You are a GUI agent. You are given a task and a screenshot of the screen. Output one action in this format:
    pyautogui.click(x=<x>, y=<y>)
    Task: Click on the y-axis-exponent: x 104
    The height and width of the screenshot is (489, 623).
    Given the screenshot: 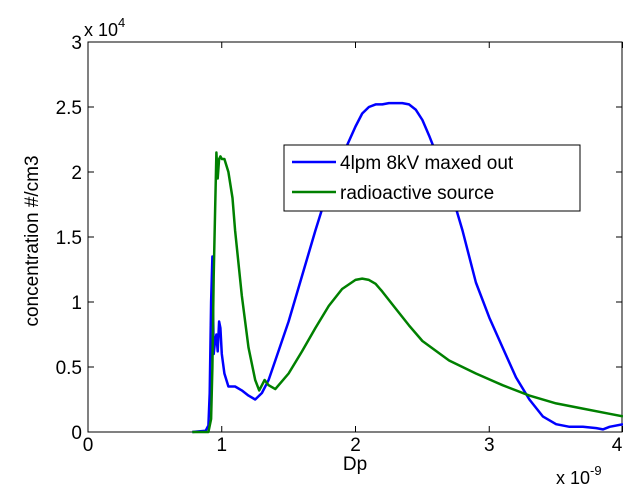 What is the action you would take?
    pyautogui.click(x=104, y=27)
    